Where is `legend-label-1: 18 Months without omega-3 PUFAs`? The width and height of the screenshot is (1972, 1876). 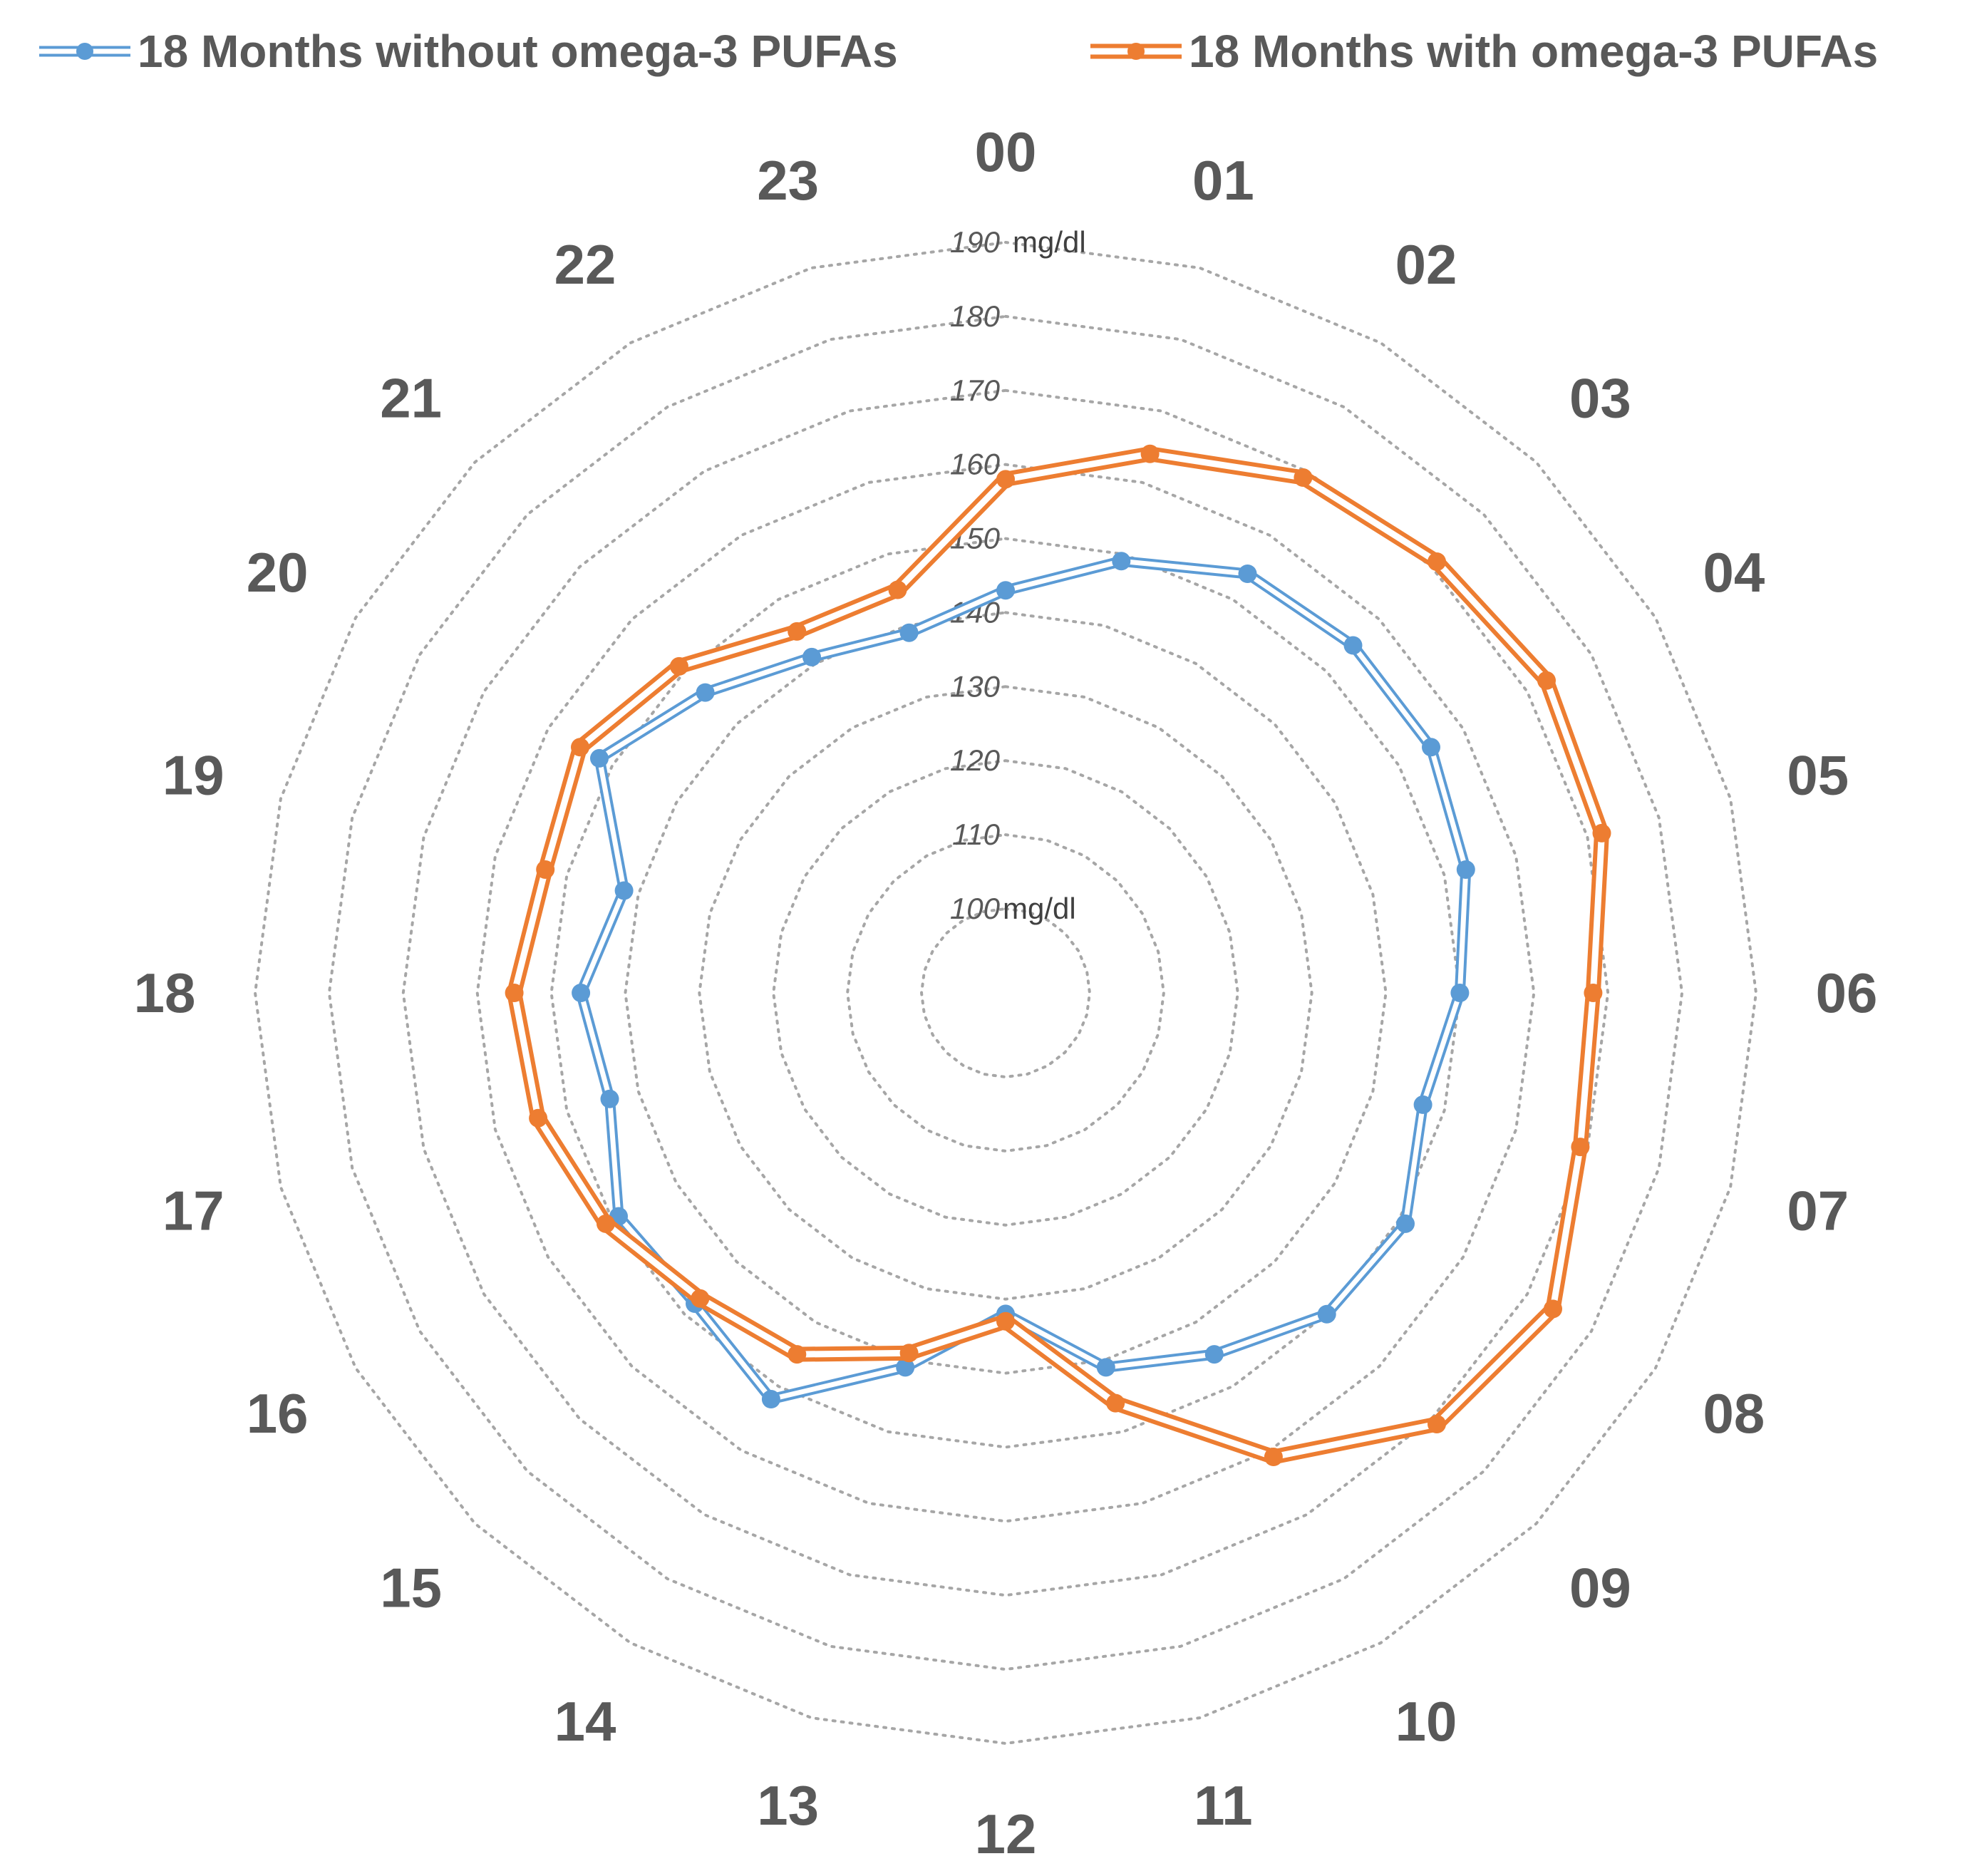 legend-label-1: 18 Months without omega-3 PUFAs is located at coordinates (518, 52).